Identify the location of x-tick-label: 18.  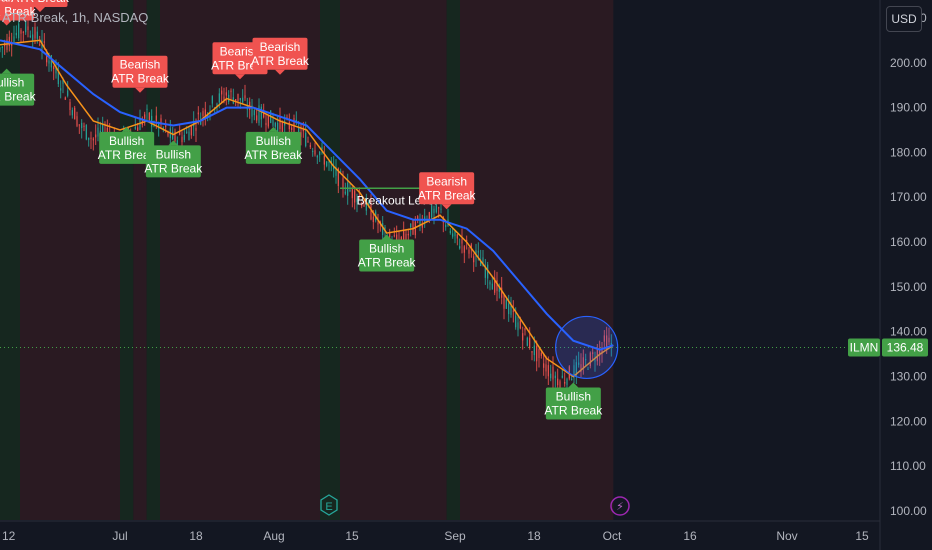
(534, 536).